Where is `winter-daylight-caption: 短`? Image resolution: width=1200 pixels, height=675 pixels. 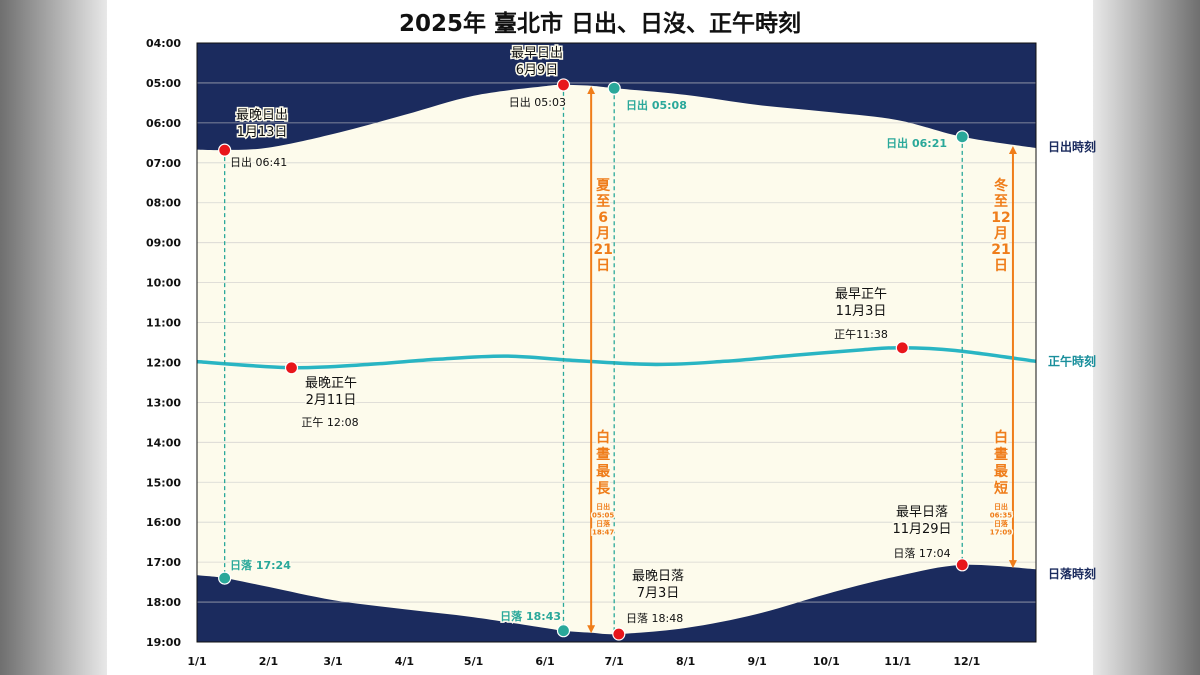
winter-daylight-caption: 短 is located at coordinates (1001, 488).